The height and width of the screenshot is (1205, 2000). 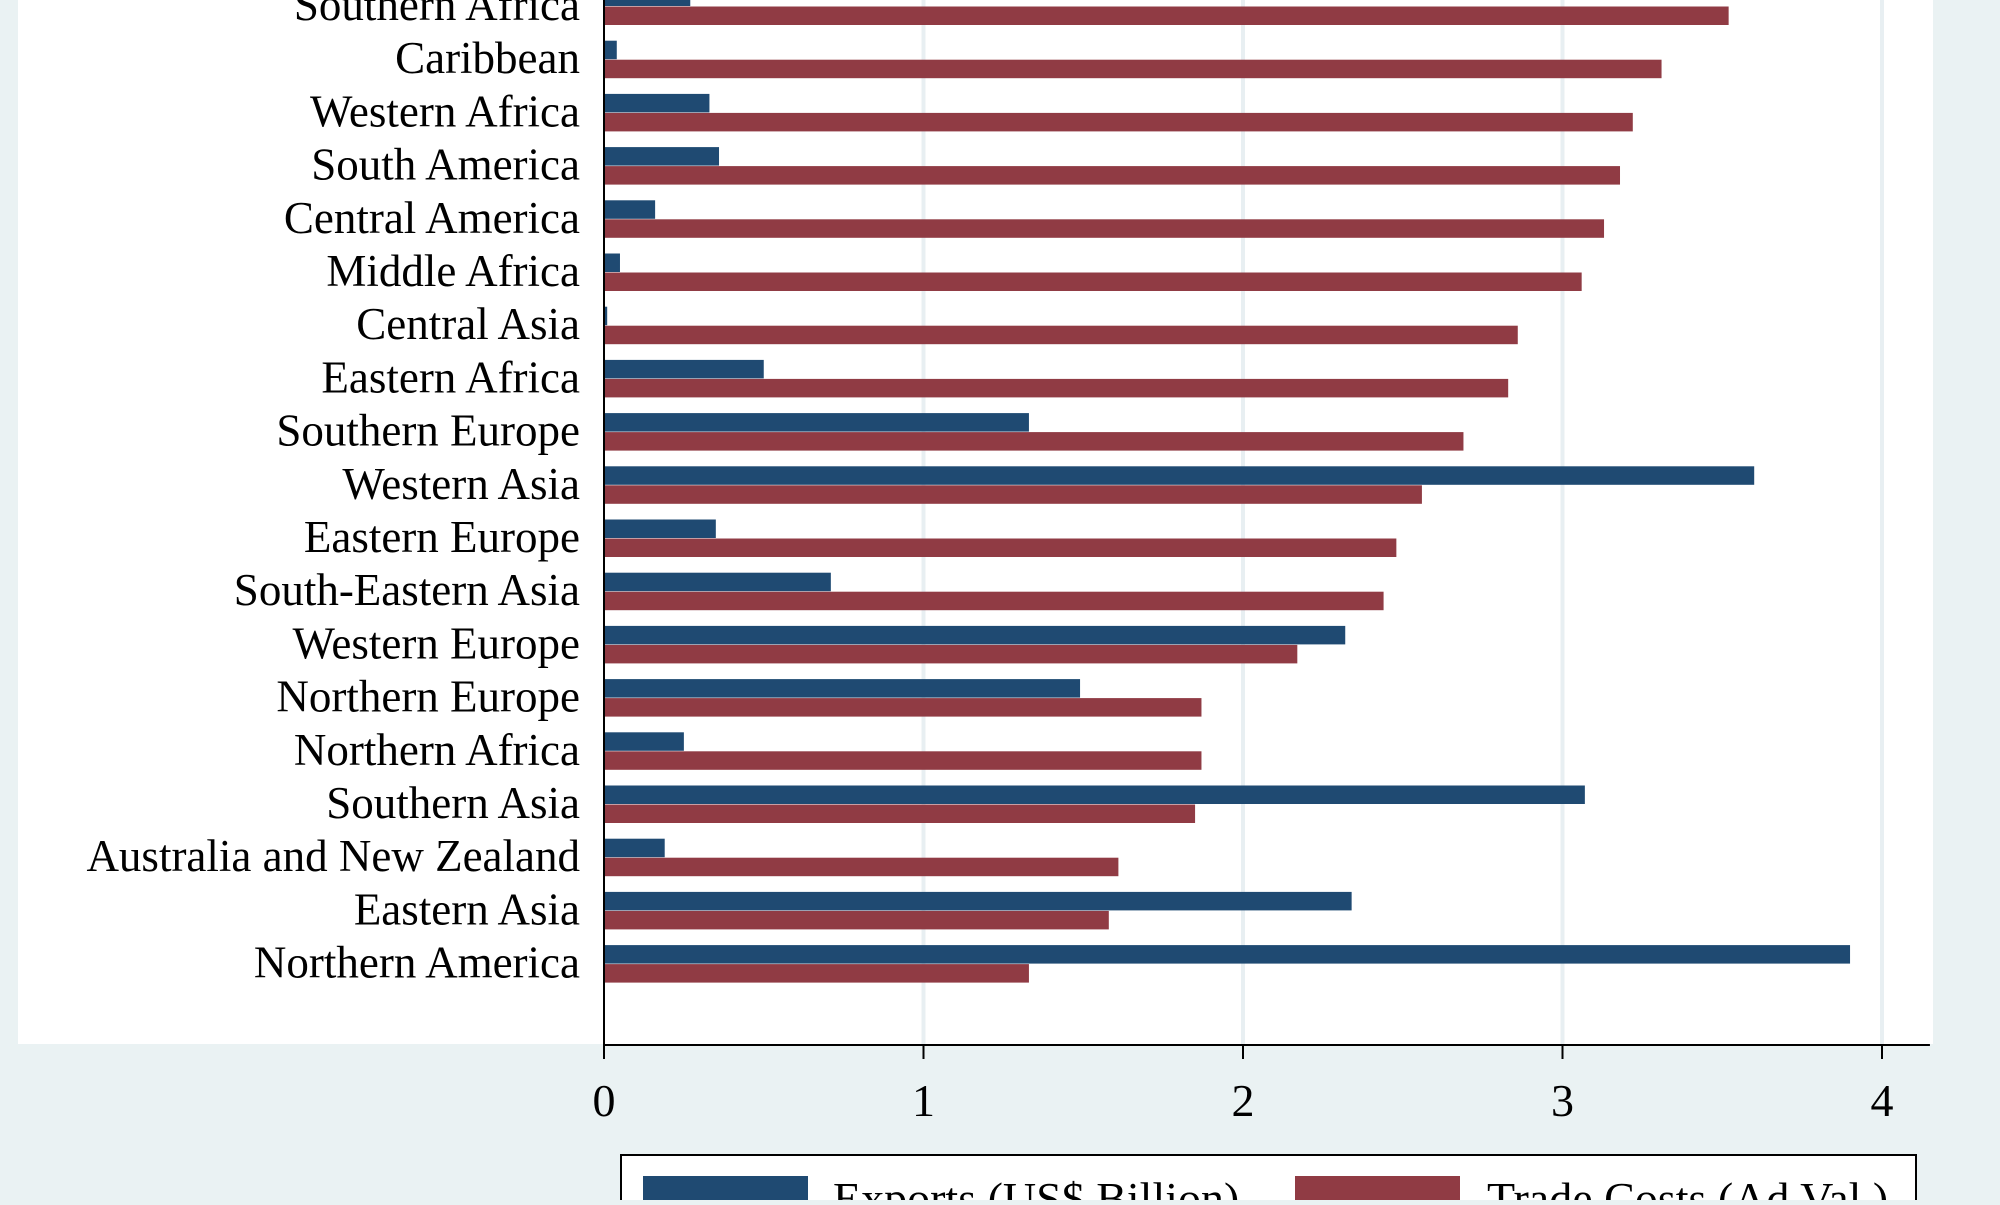 I want to click on bar-trade-costs-middle-africa, so click(x=1093, y=281).